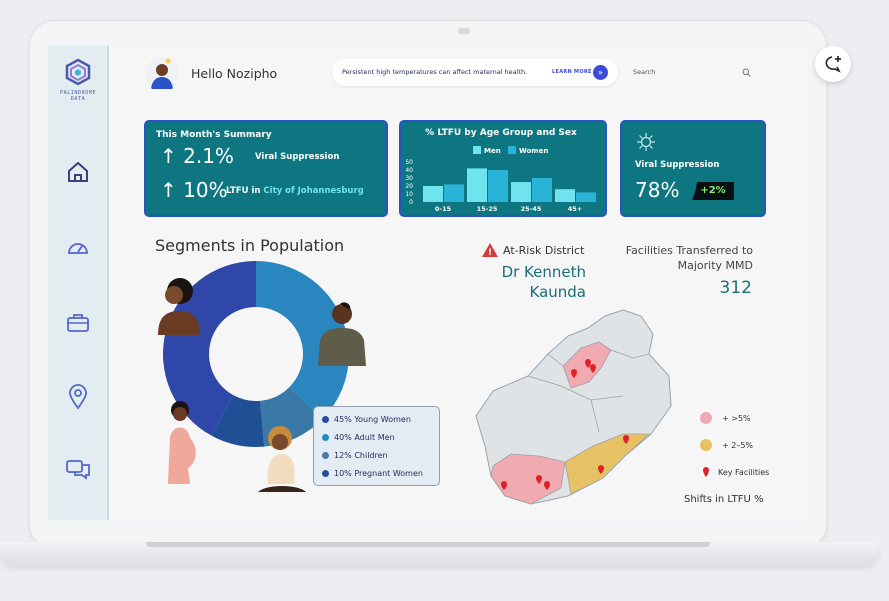  Describe the element at coordinates (282, 459) in the screenshot. I see `child-illustration` at that location.